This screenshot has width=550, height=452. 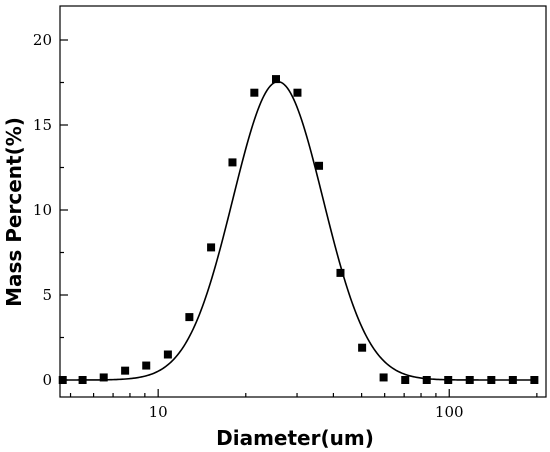 What do you see at coordinates (47, 295) in the screenshot?
I see `y-tick-label: 5` at bounding box center [47, 295].